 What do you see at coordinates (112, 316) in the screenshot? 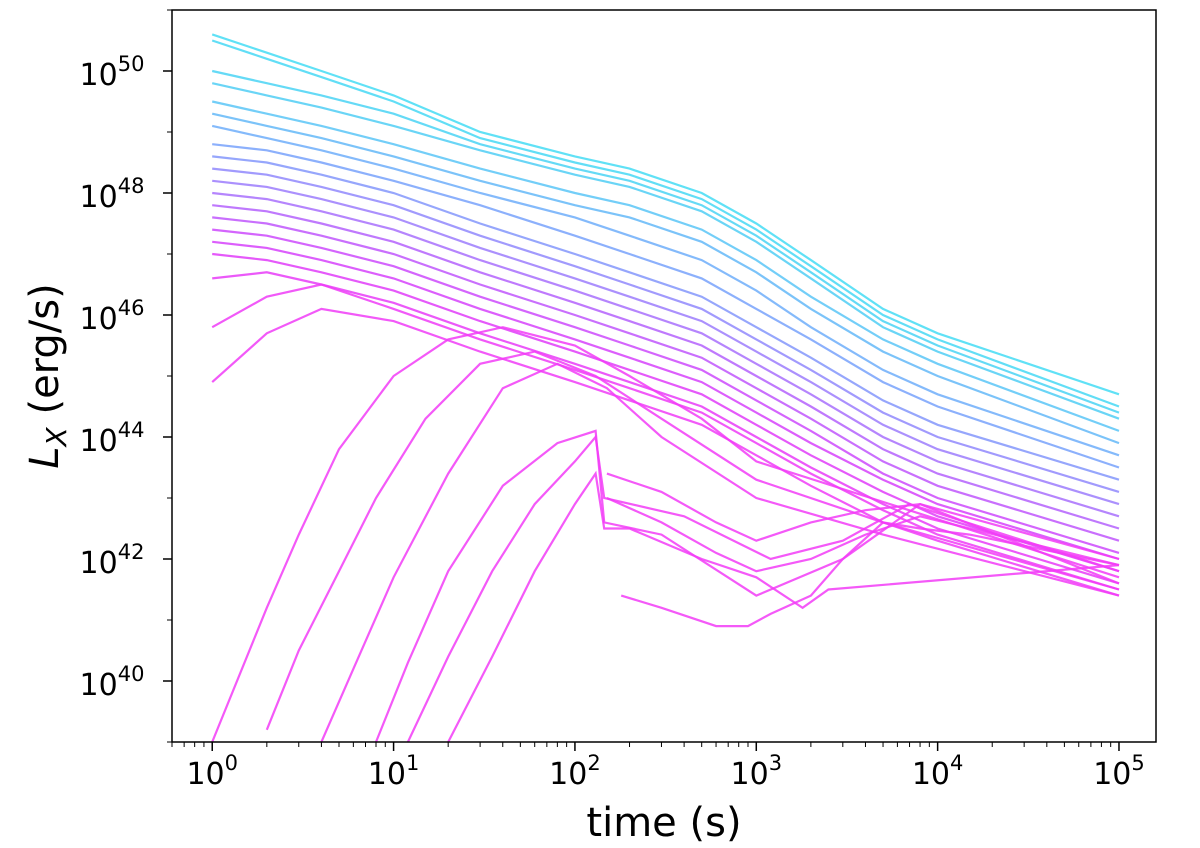
I see `y-tick-label: 1046` at bounding box center [112, 316].